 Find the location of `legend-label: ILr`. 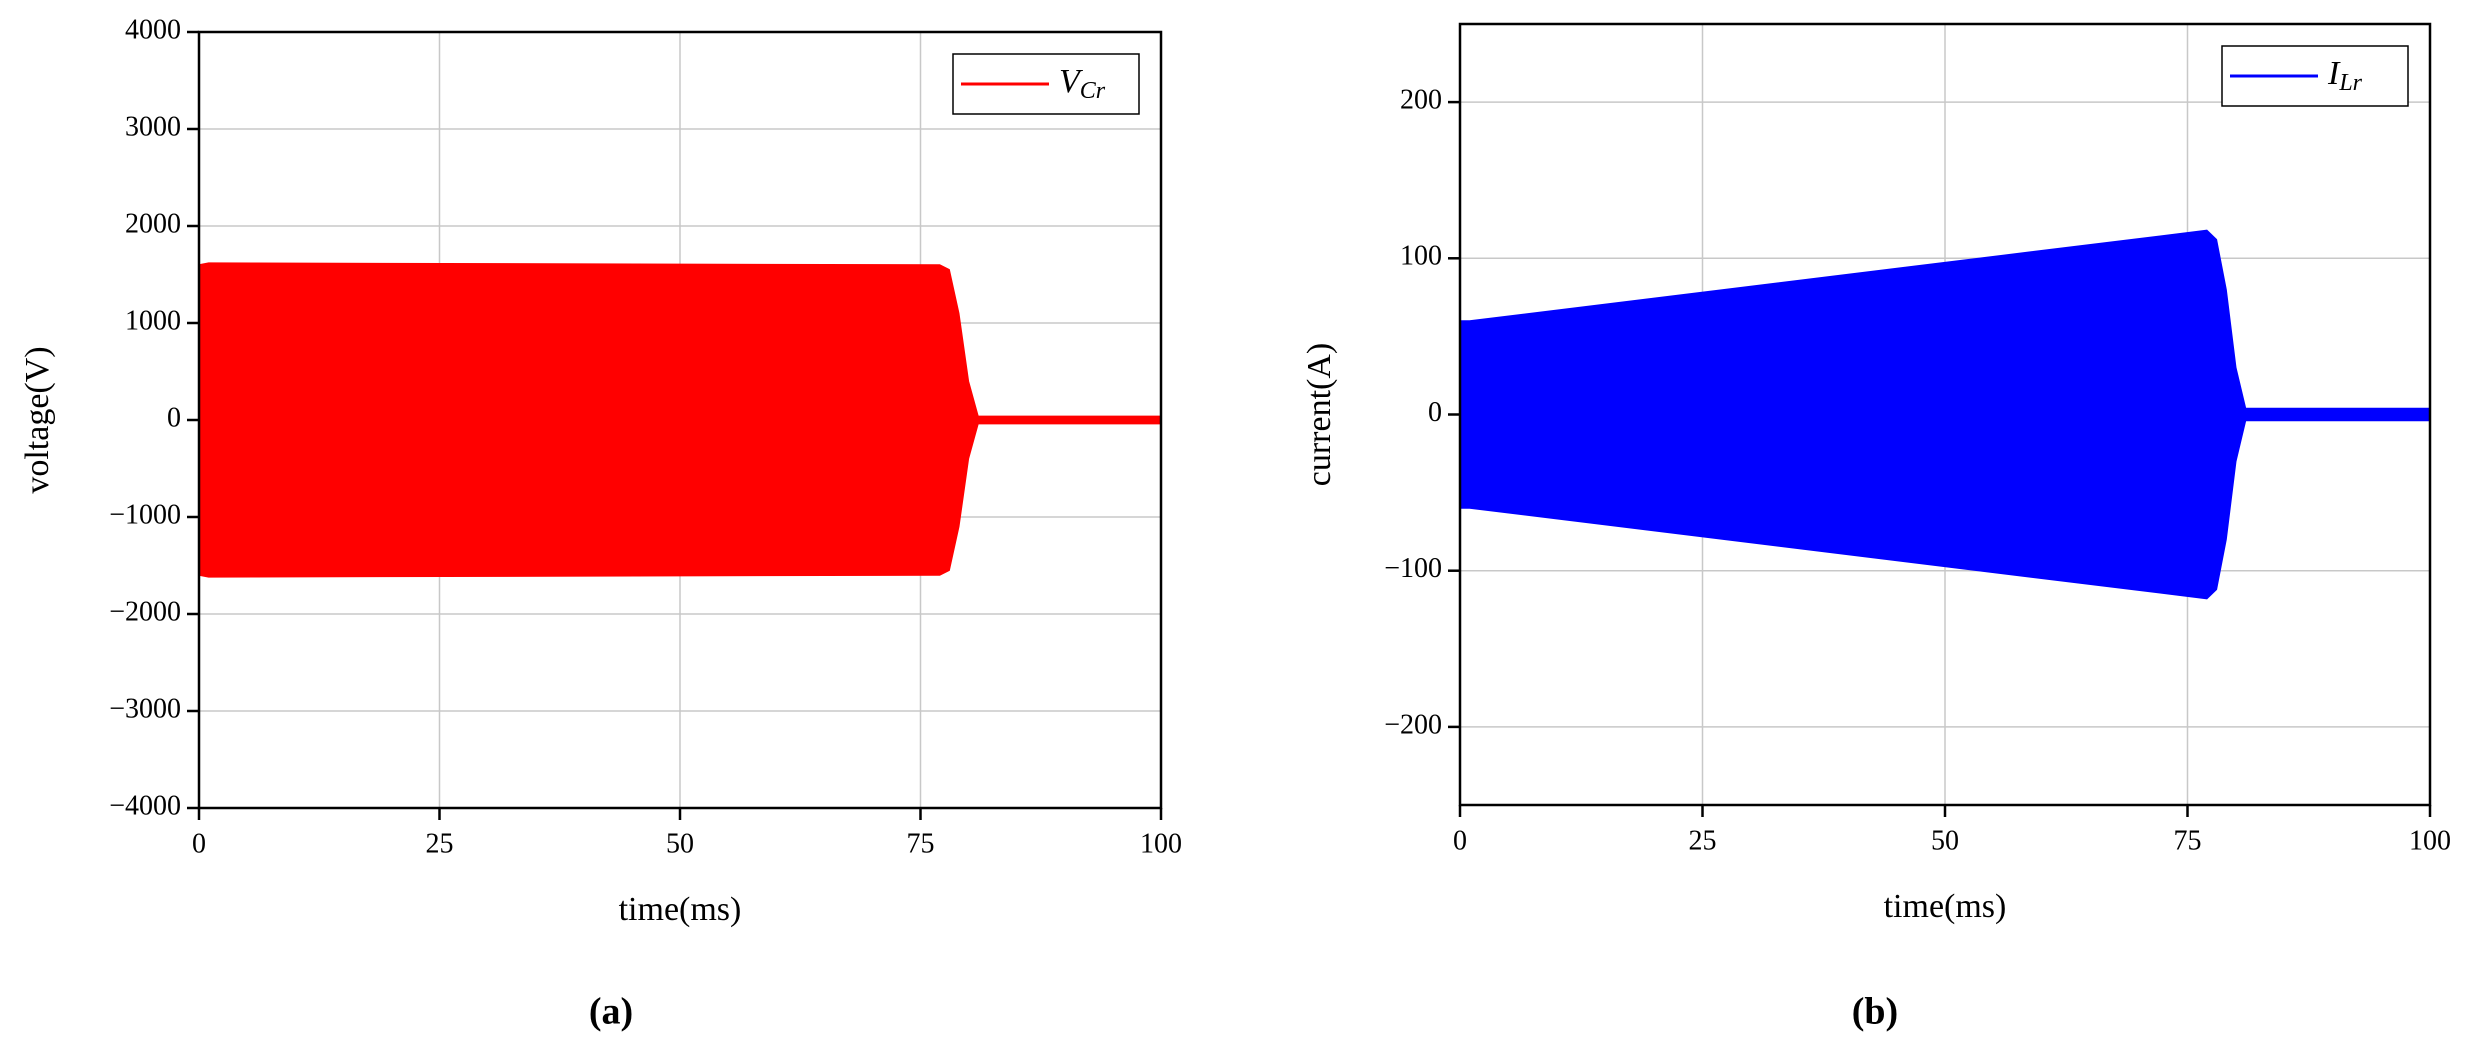

legend-label: ILr is located at coordinates (2345, 75).